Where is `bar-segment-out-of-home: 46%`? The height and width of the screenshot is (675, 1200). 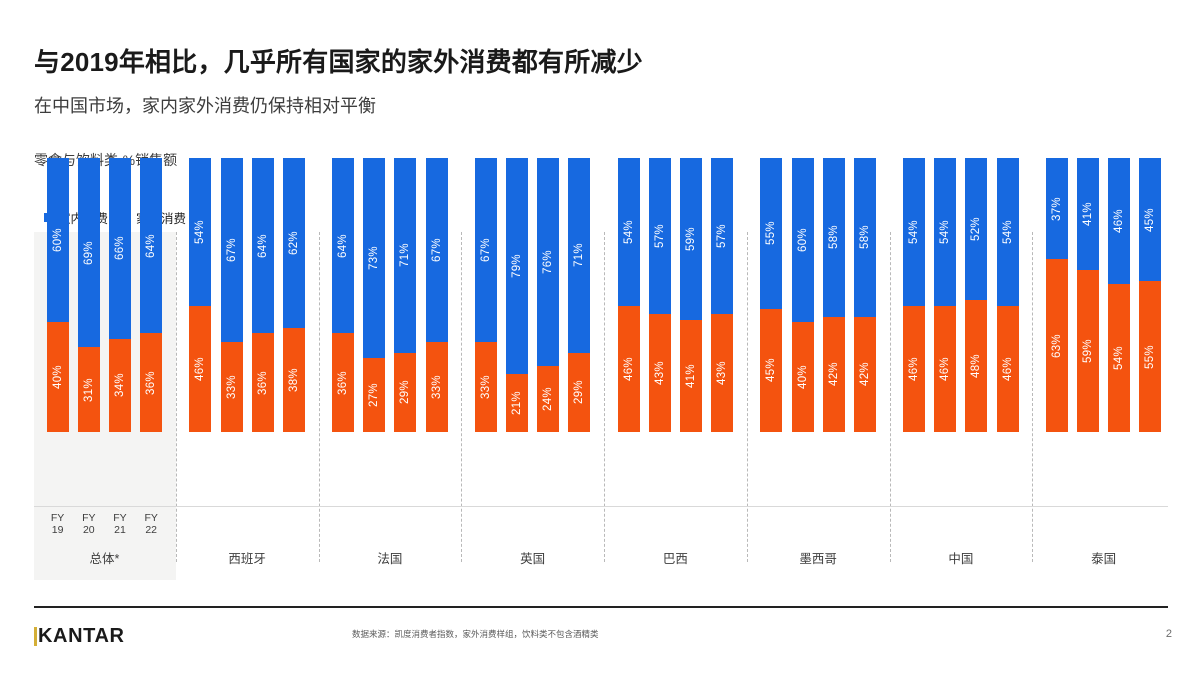 bar-segment-out-of-home: 46% is located at coordinates (1007, 368).